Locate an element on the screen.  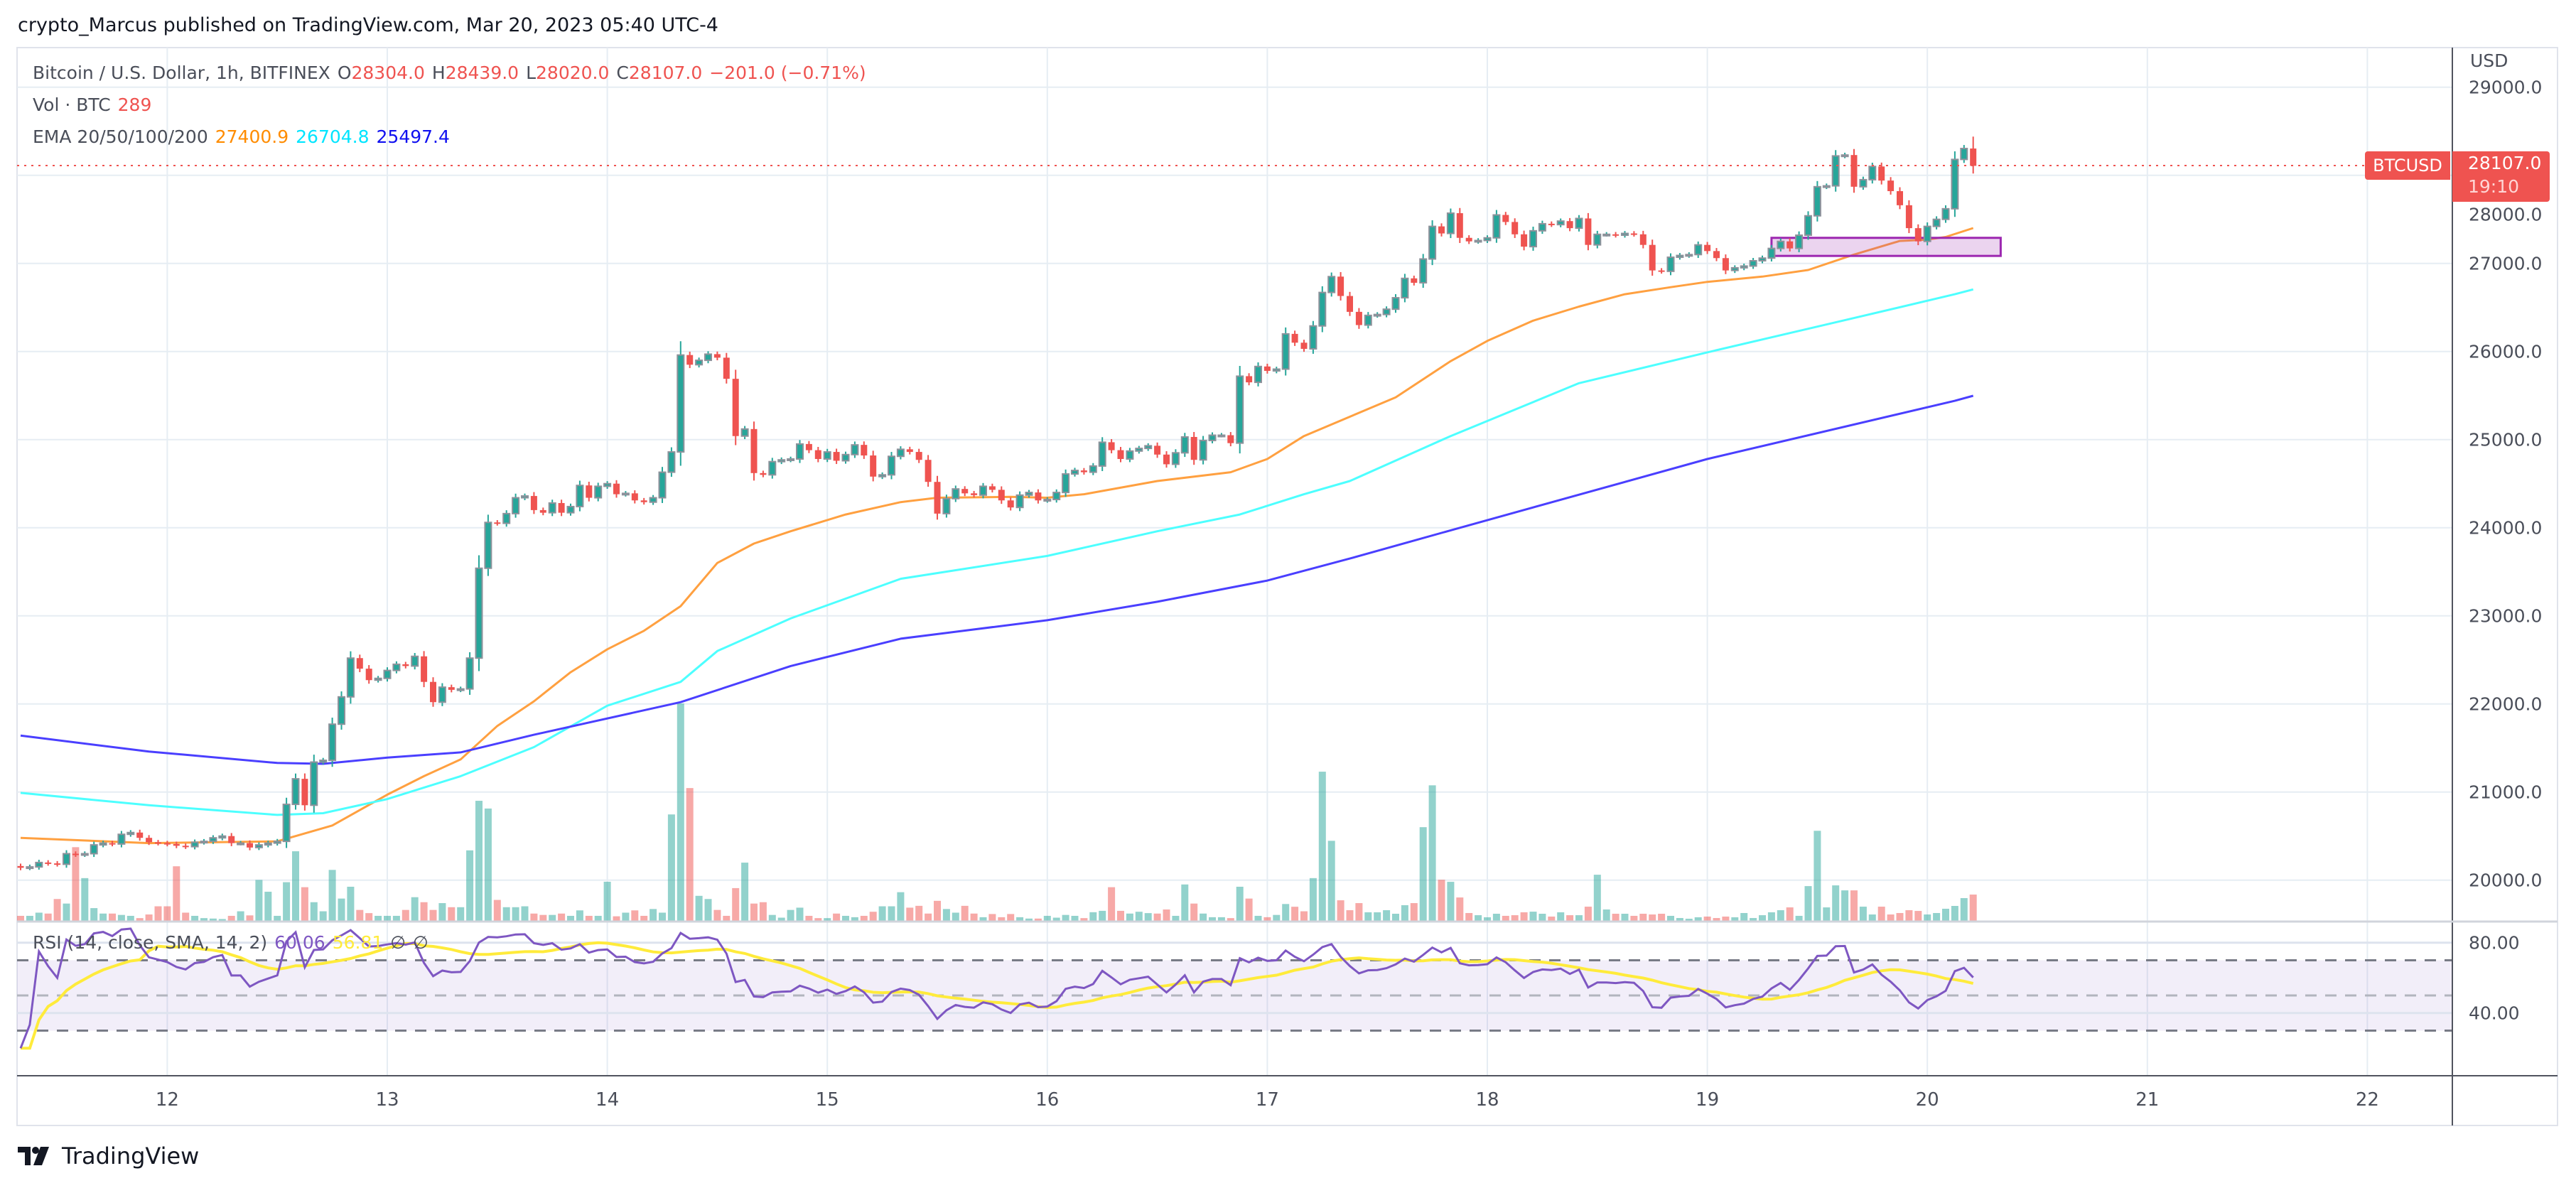
zone-layer is located at coordinates (1886, 247).